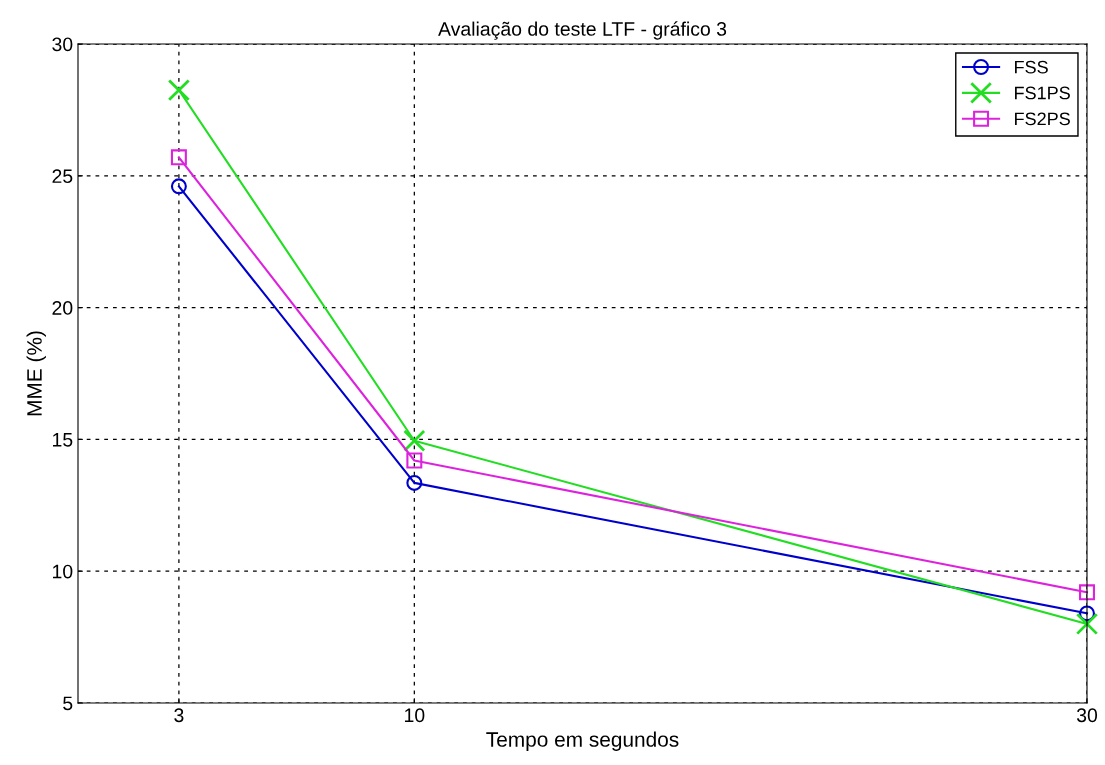 The image size is (1105, 765). Describe the element at coordinates (68, 703) in the screenshot. I see `y-tick-label: 5` at that location.